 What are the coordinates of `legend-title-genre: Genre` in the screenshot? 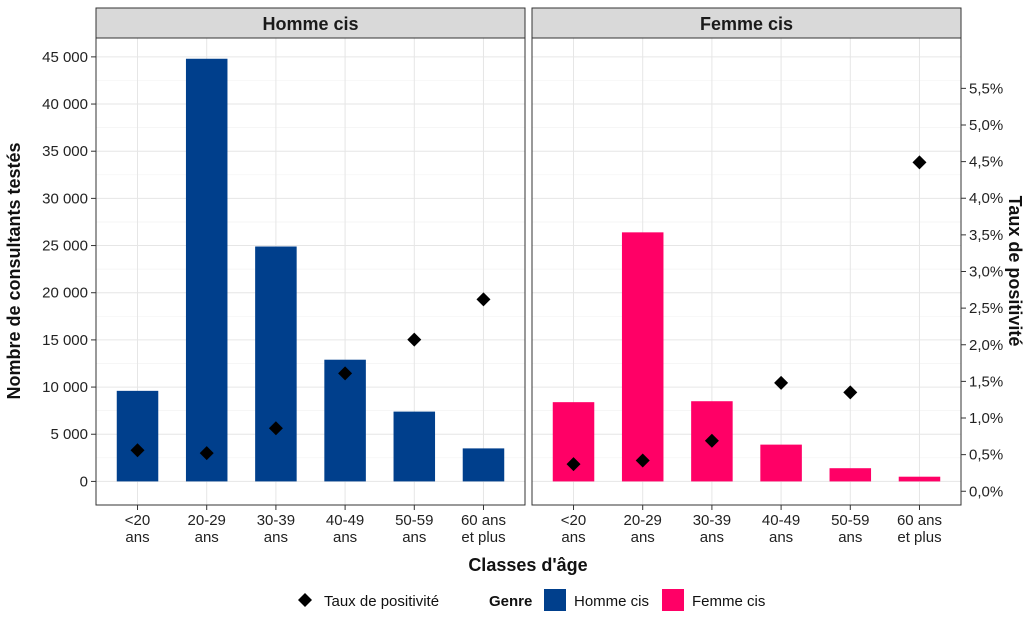 It's located at (510, 601).